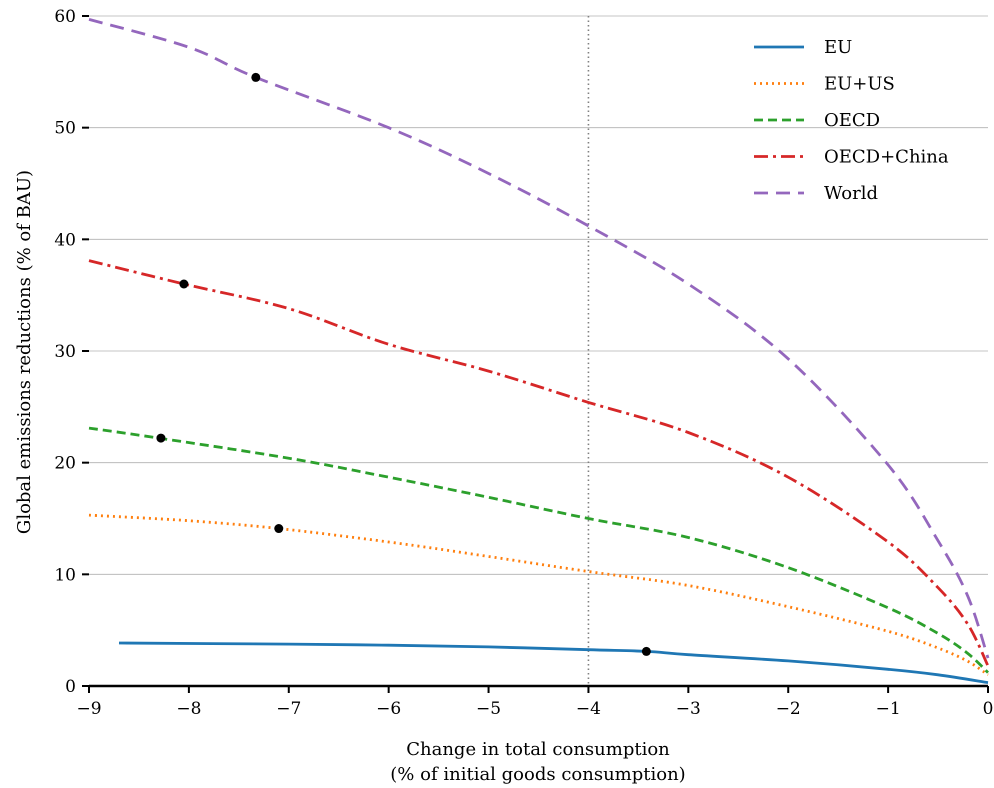  Describe the element at coordinates (65, 352) in the screenshot. I see `y-tick-label: 30` at that location.